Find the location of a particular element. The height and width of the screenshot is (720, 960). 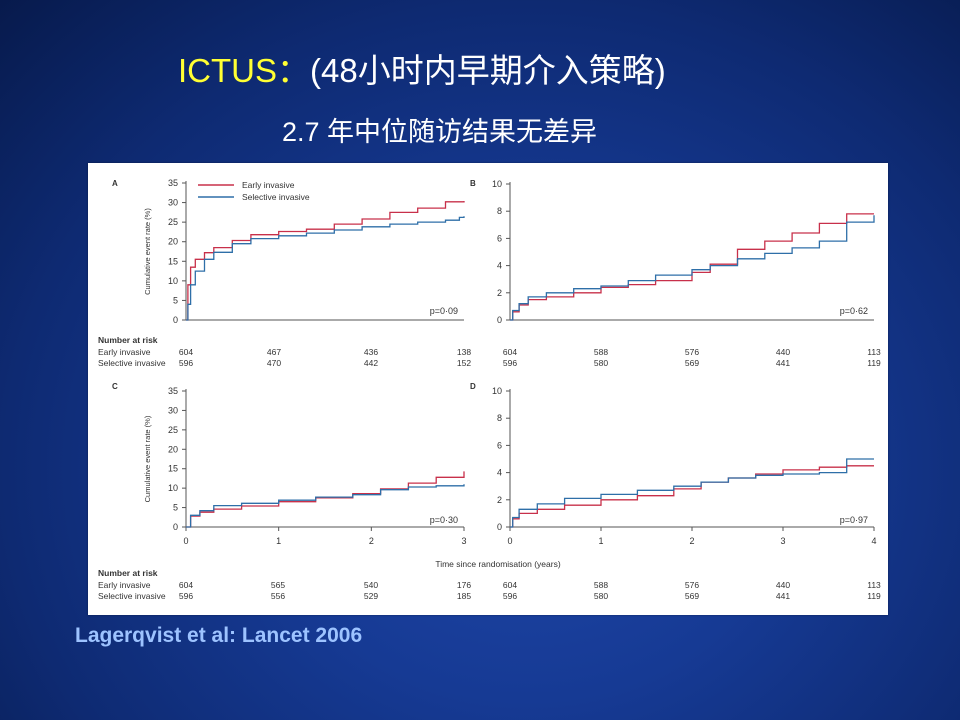

risk-value-c-selective-invasive-1: 556 is located at coordinates (278, 596).